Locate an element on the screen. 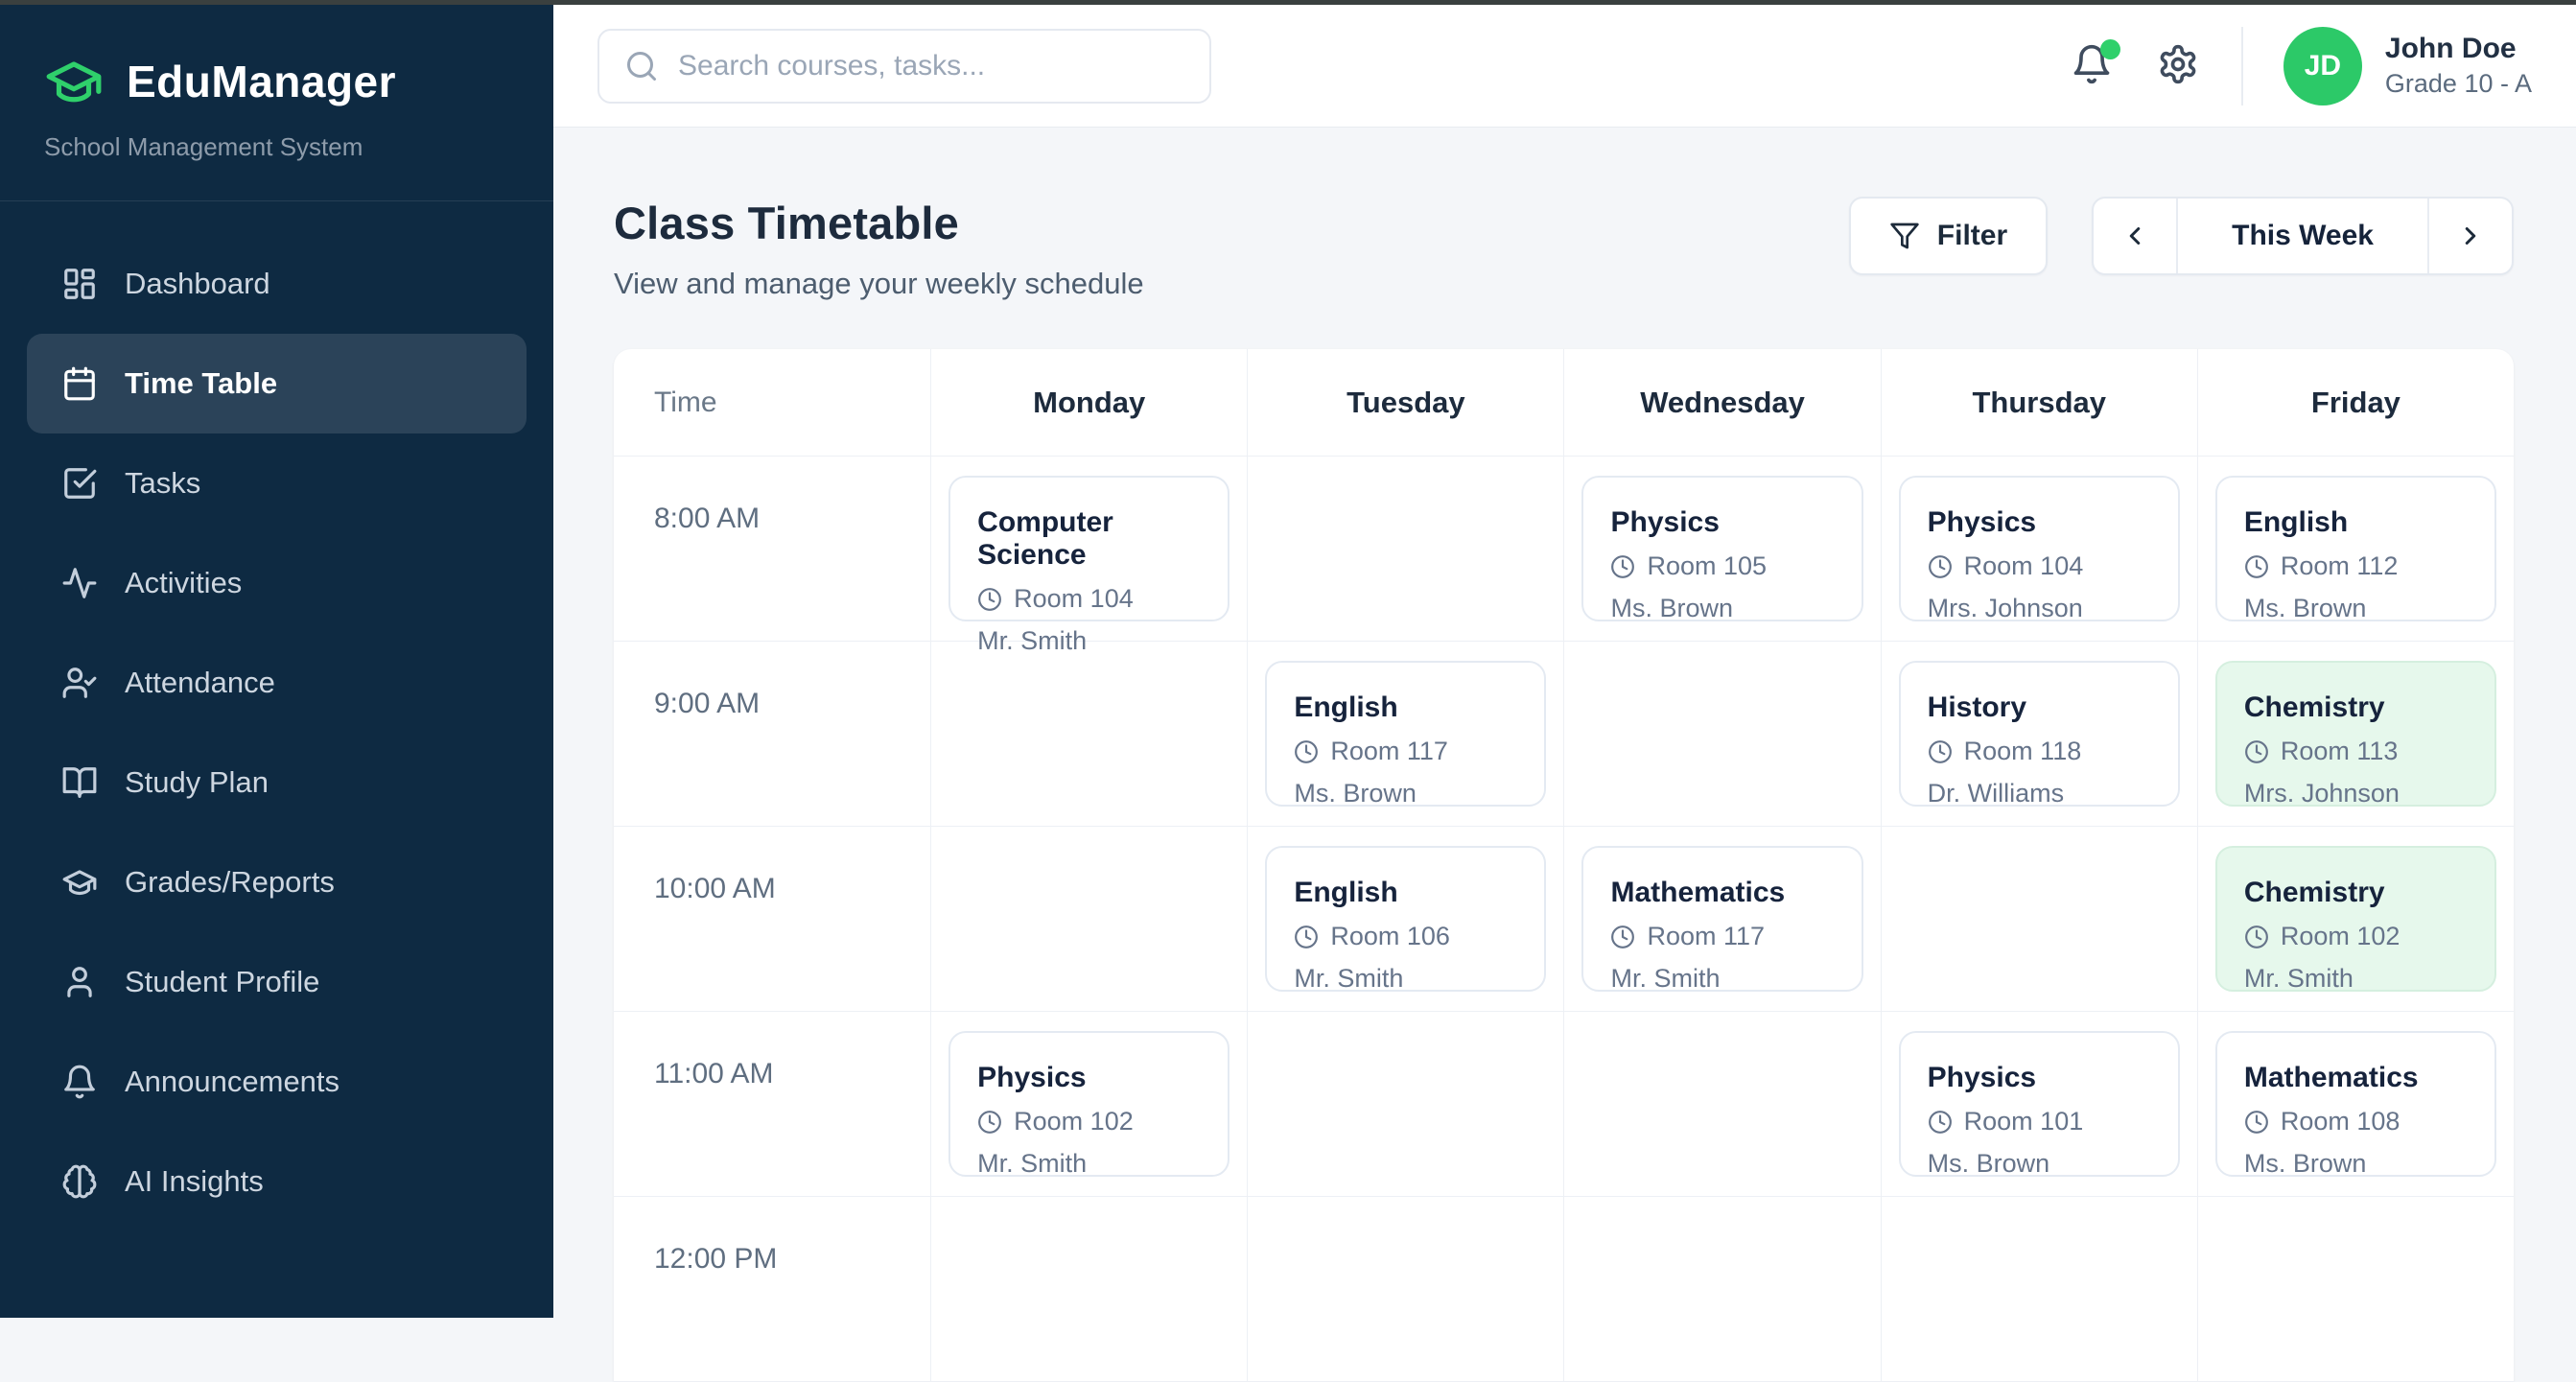 The height and width of the screenshot is (1382, 2576). previous-week-button is located at coordinates (2136, 236).